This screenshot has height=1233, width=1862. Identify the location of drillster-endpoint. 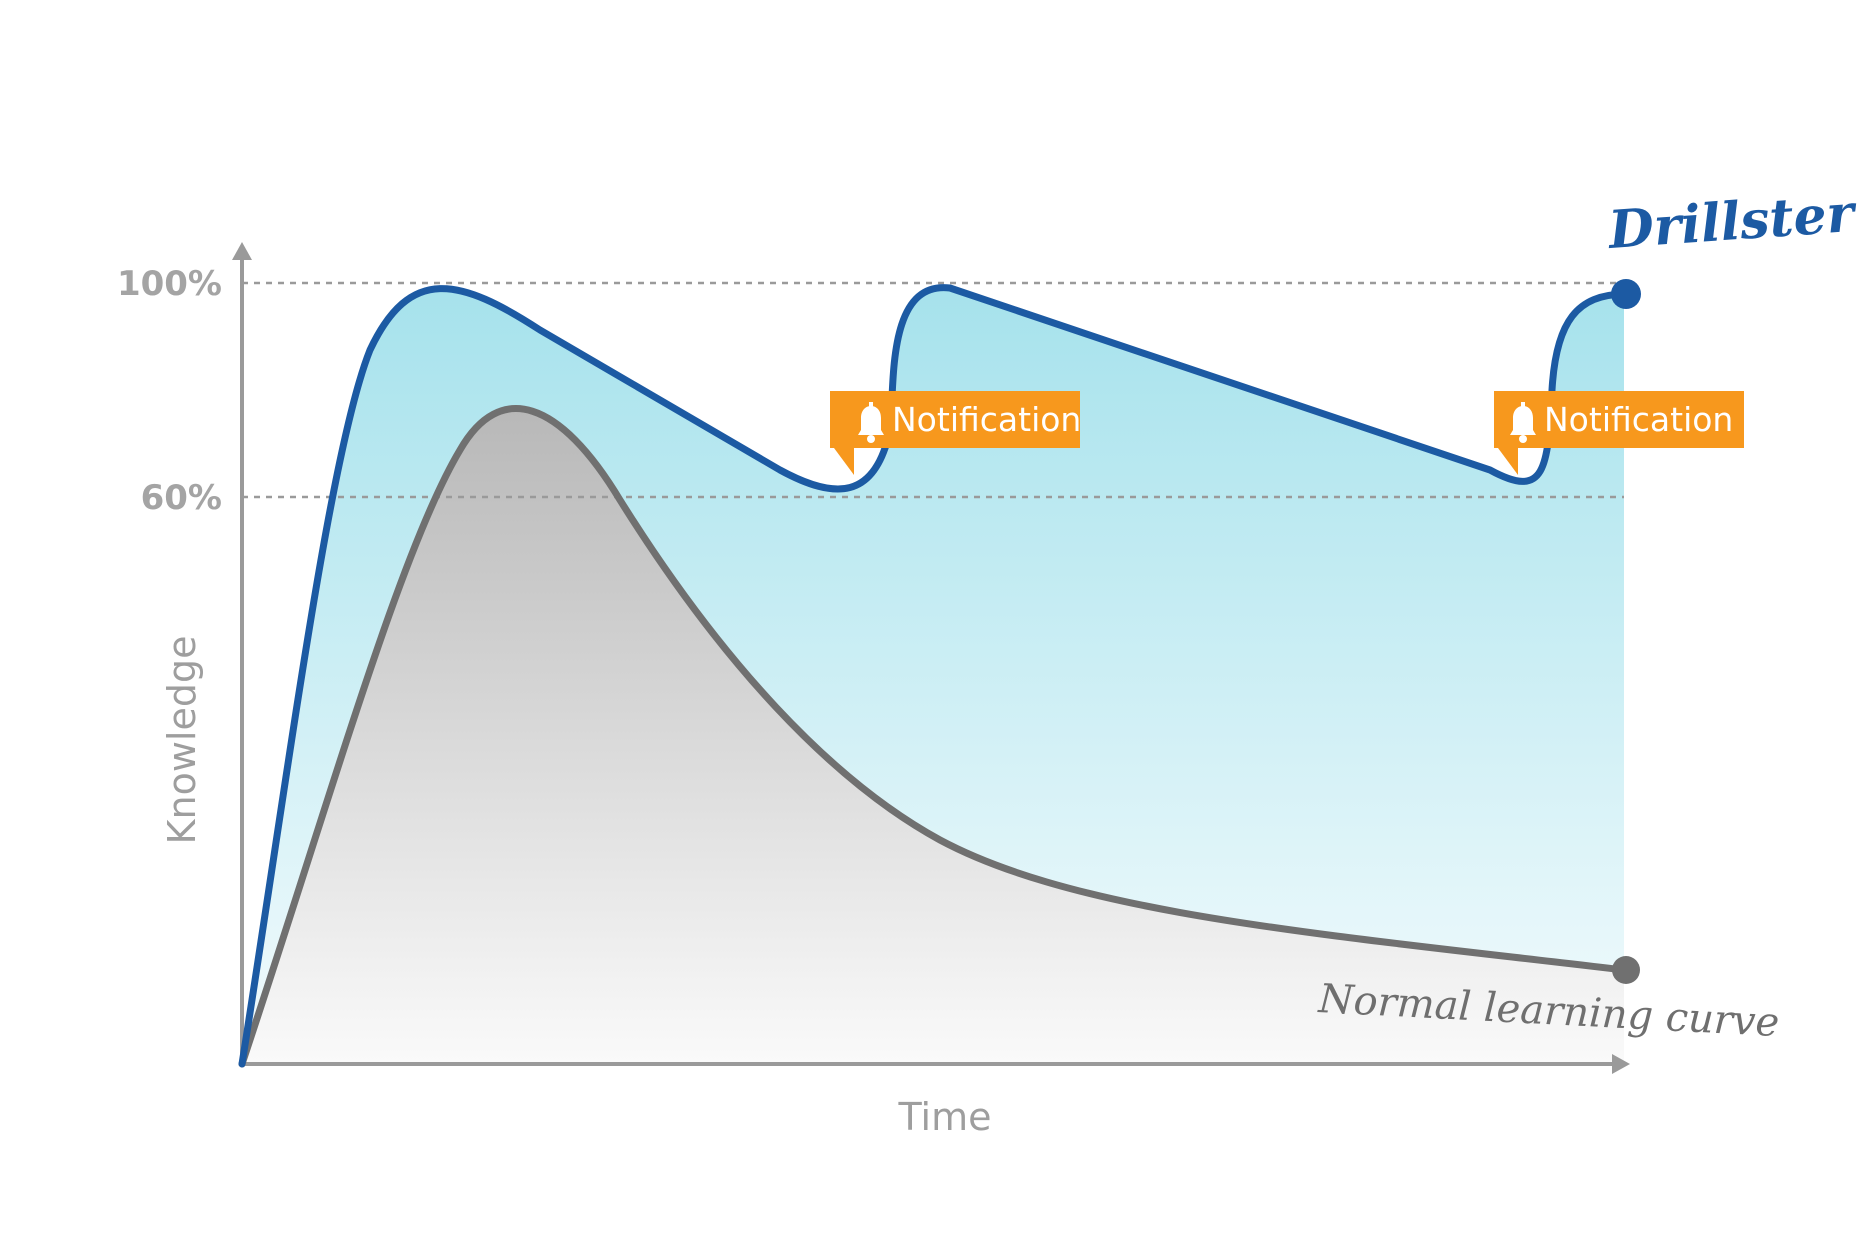
(1626, 294).